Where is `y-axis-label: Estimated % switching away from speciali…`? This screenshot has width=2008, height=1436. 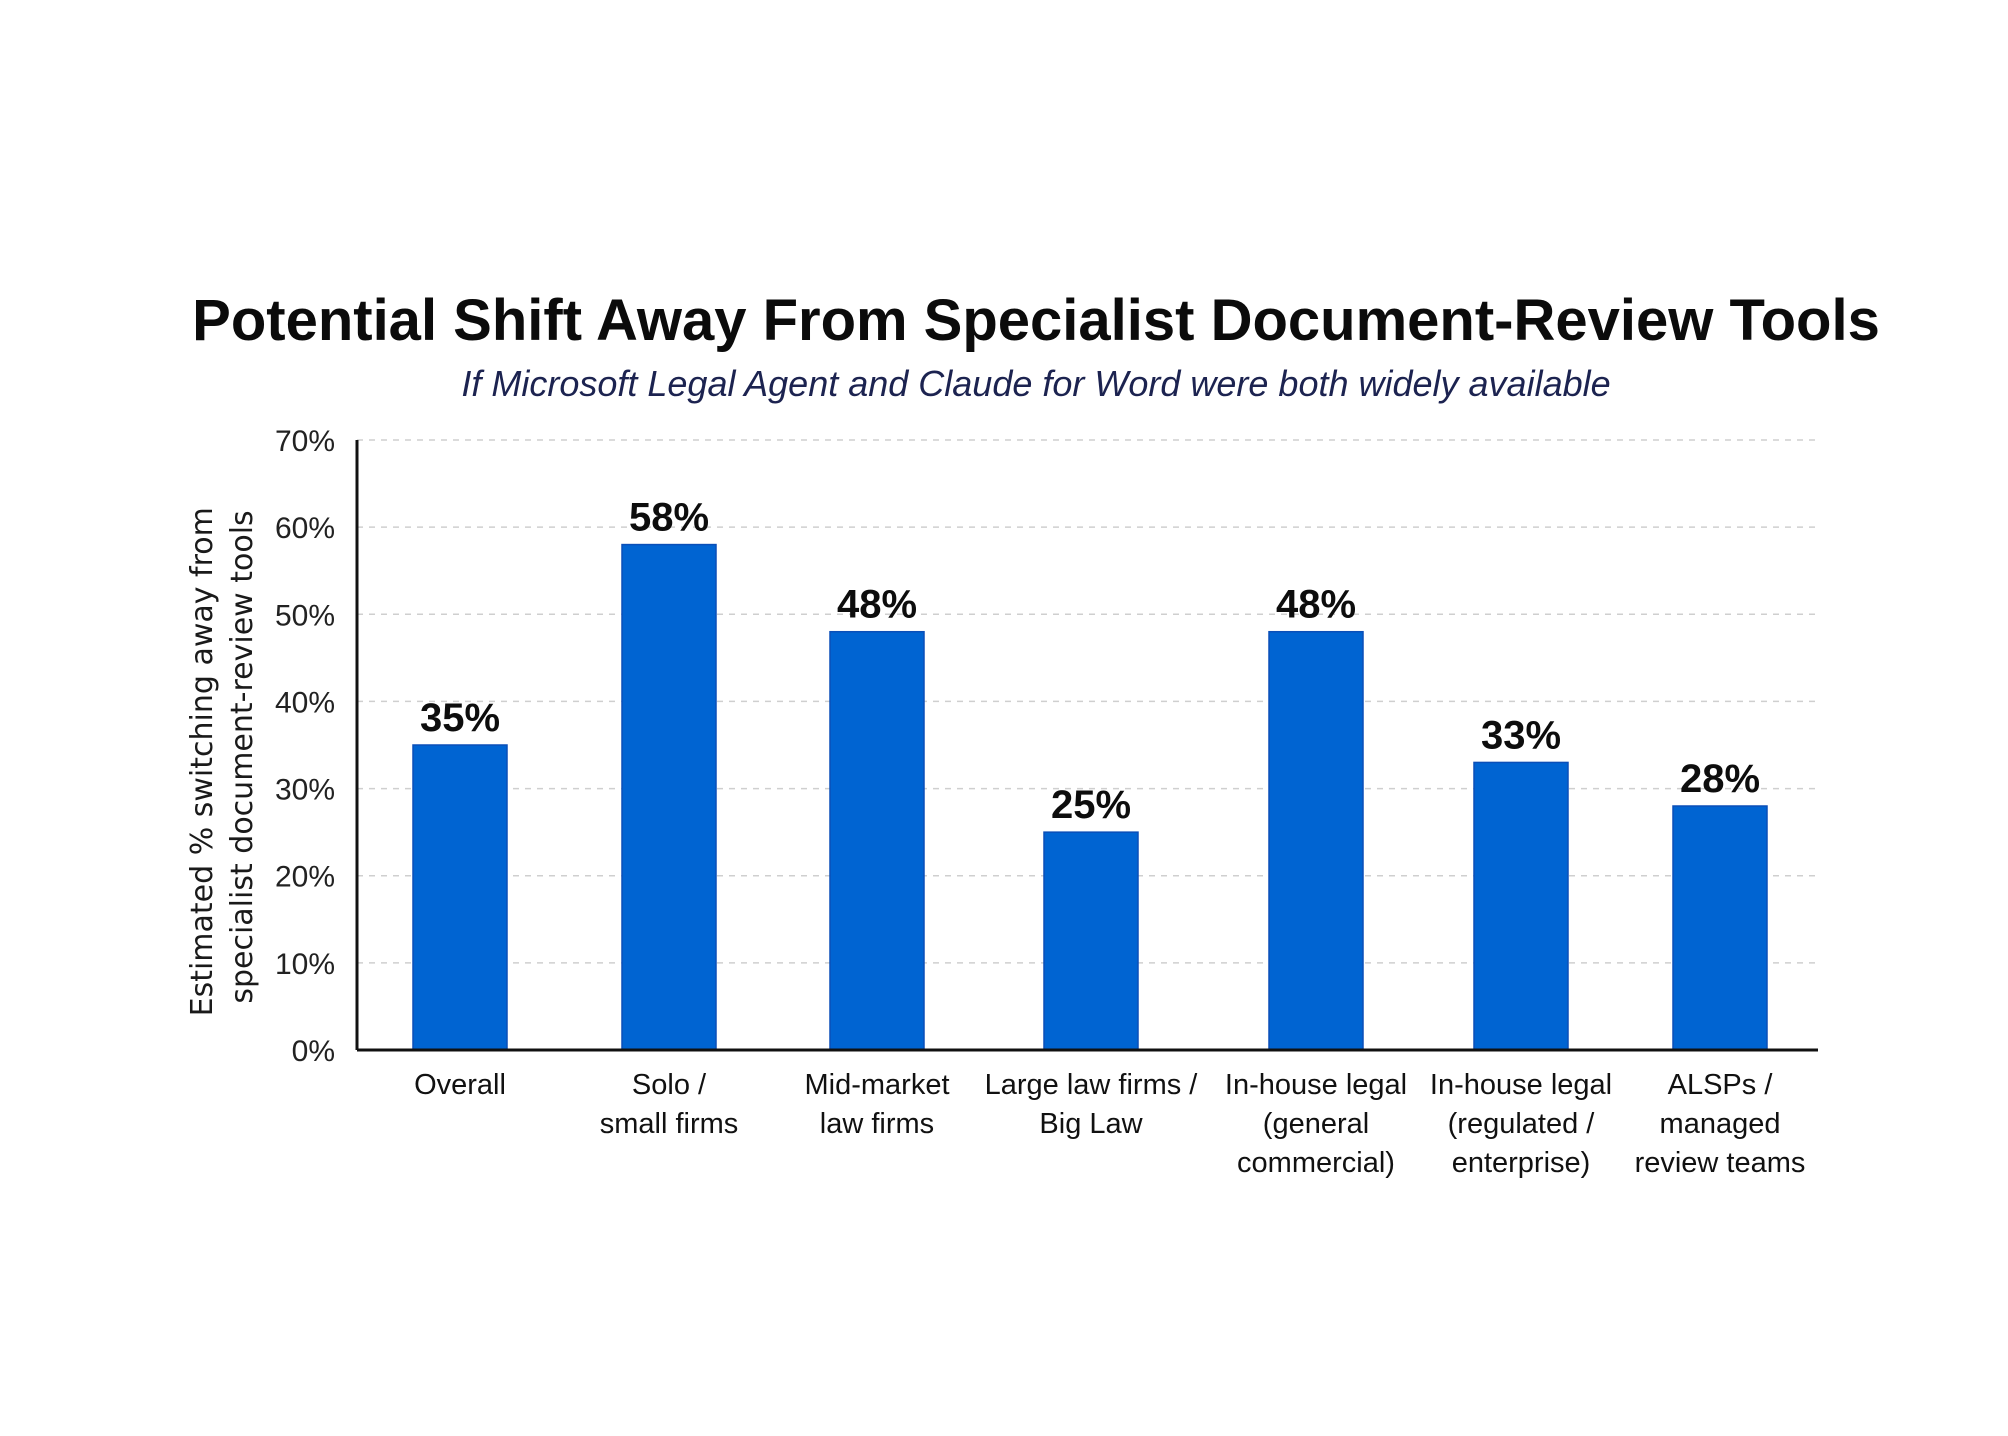 y-axis-label: Estimated % switching away from speciali… is located at coordinates (222, 757).